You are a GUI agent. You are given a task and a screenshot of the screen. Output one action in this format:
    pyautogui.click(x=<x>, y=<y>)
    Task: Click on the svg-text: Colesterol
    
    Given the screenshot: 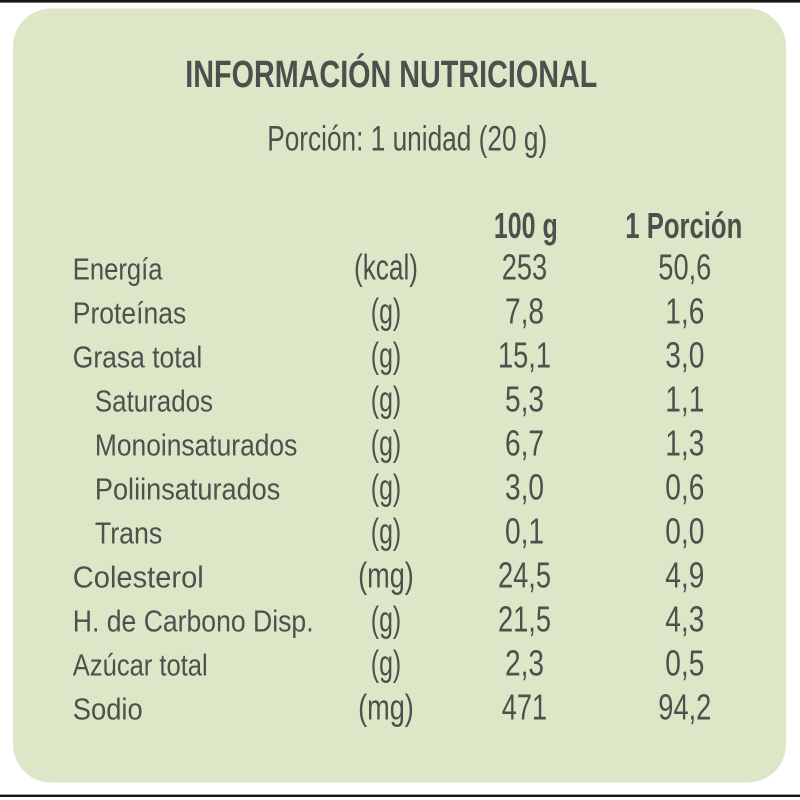 What is the action you would take?
    pyautogui.click(x=138, y=576)
    